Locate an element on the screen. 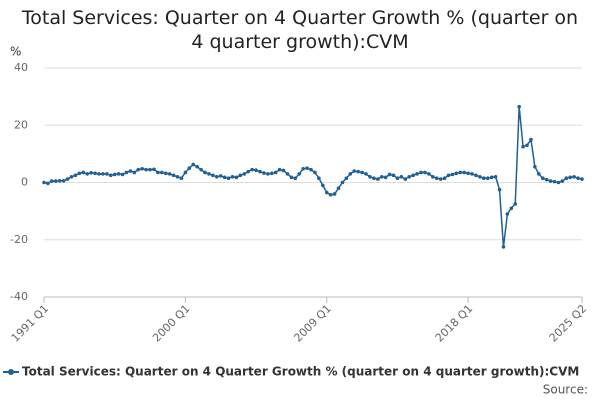 The width and height of the screenshot is (600, 400). source: Source: is located at coordinates (565, 390).